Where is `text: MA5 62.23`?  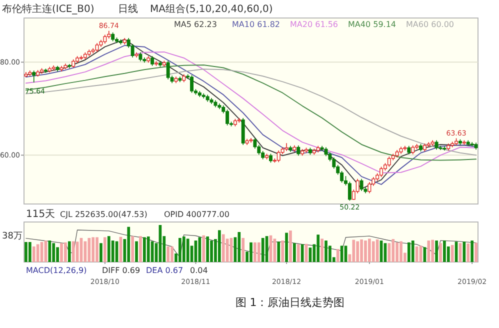
text: MA5 62.23 is located at coordinates (195, 24).